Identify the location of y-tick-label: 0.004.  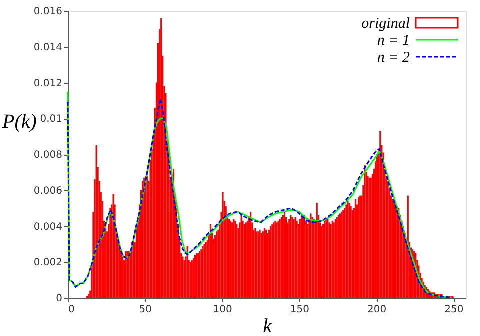
(48, 227).